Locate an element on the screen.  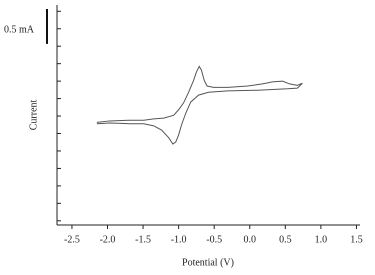
x-tick-label: -1.5 is located at coordinates (143, 239).